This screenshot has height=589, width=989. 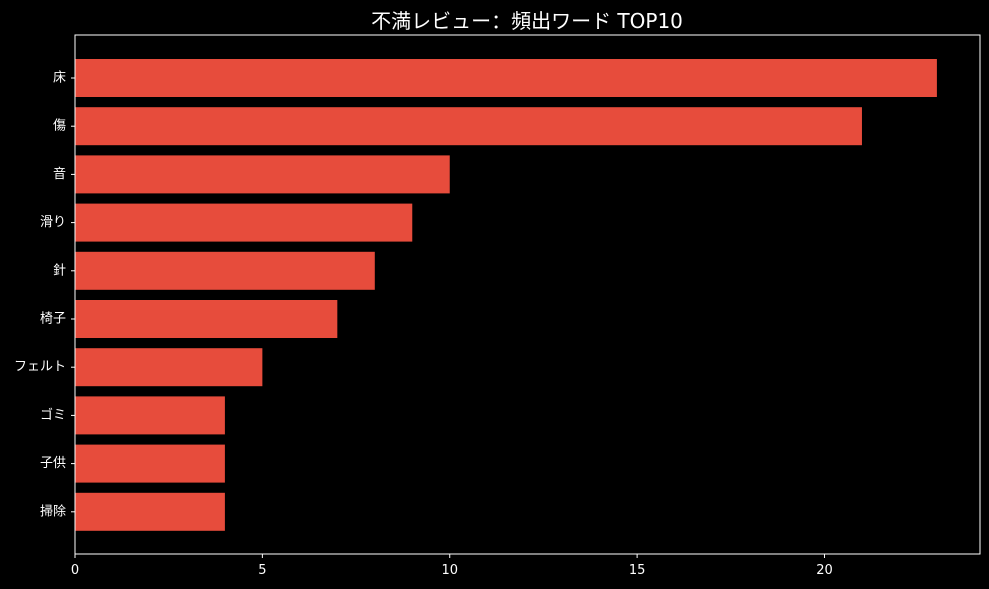 I want to click on y-tick-label: 音, so click(x=59, y=174).